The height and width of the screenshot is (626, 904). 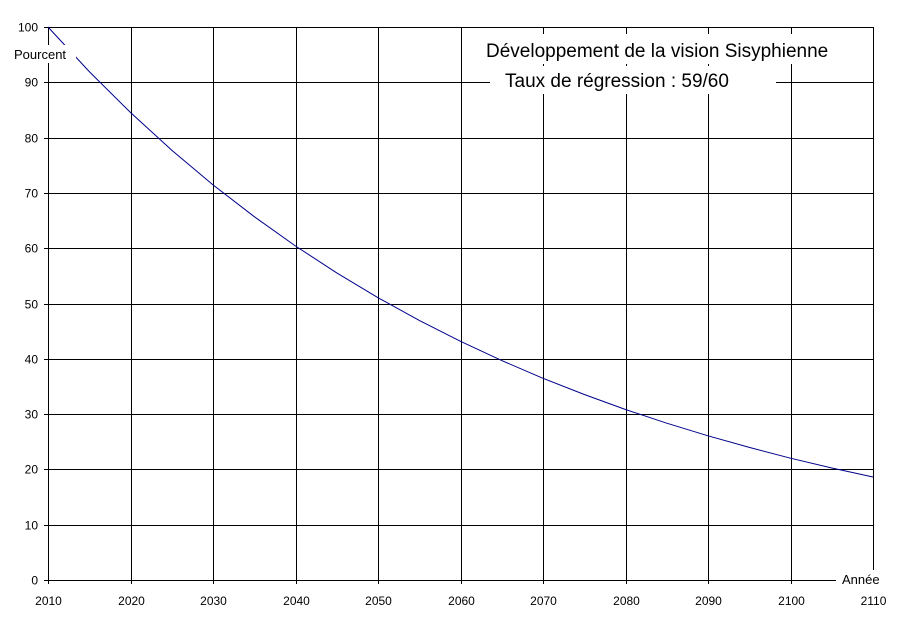 What do you see at coordinates (543, 601) in the screenshot?
I see `x-tick-label: 2070` at bounding box center [543, 601].